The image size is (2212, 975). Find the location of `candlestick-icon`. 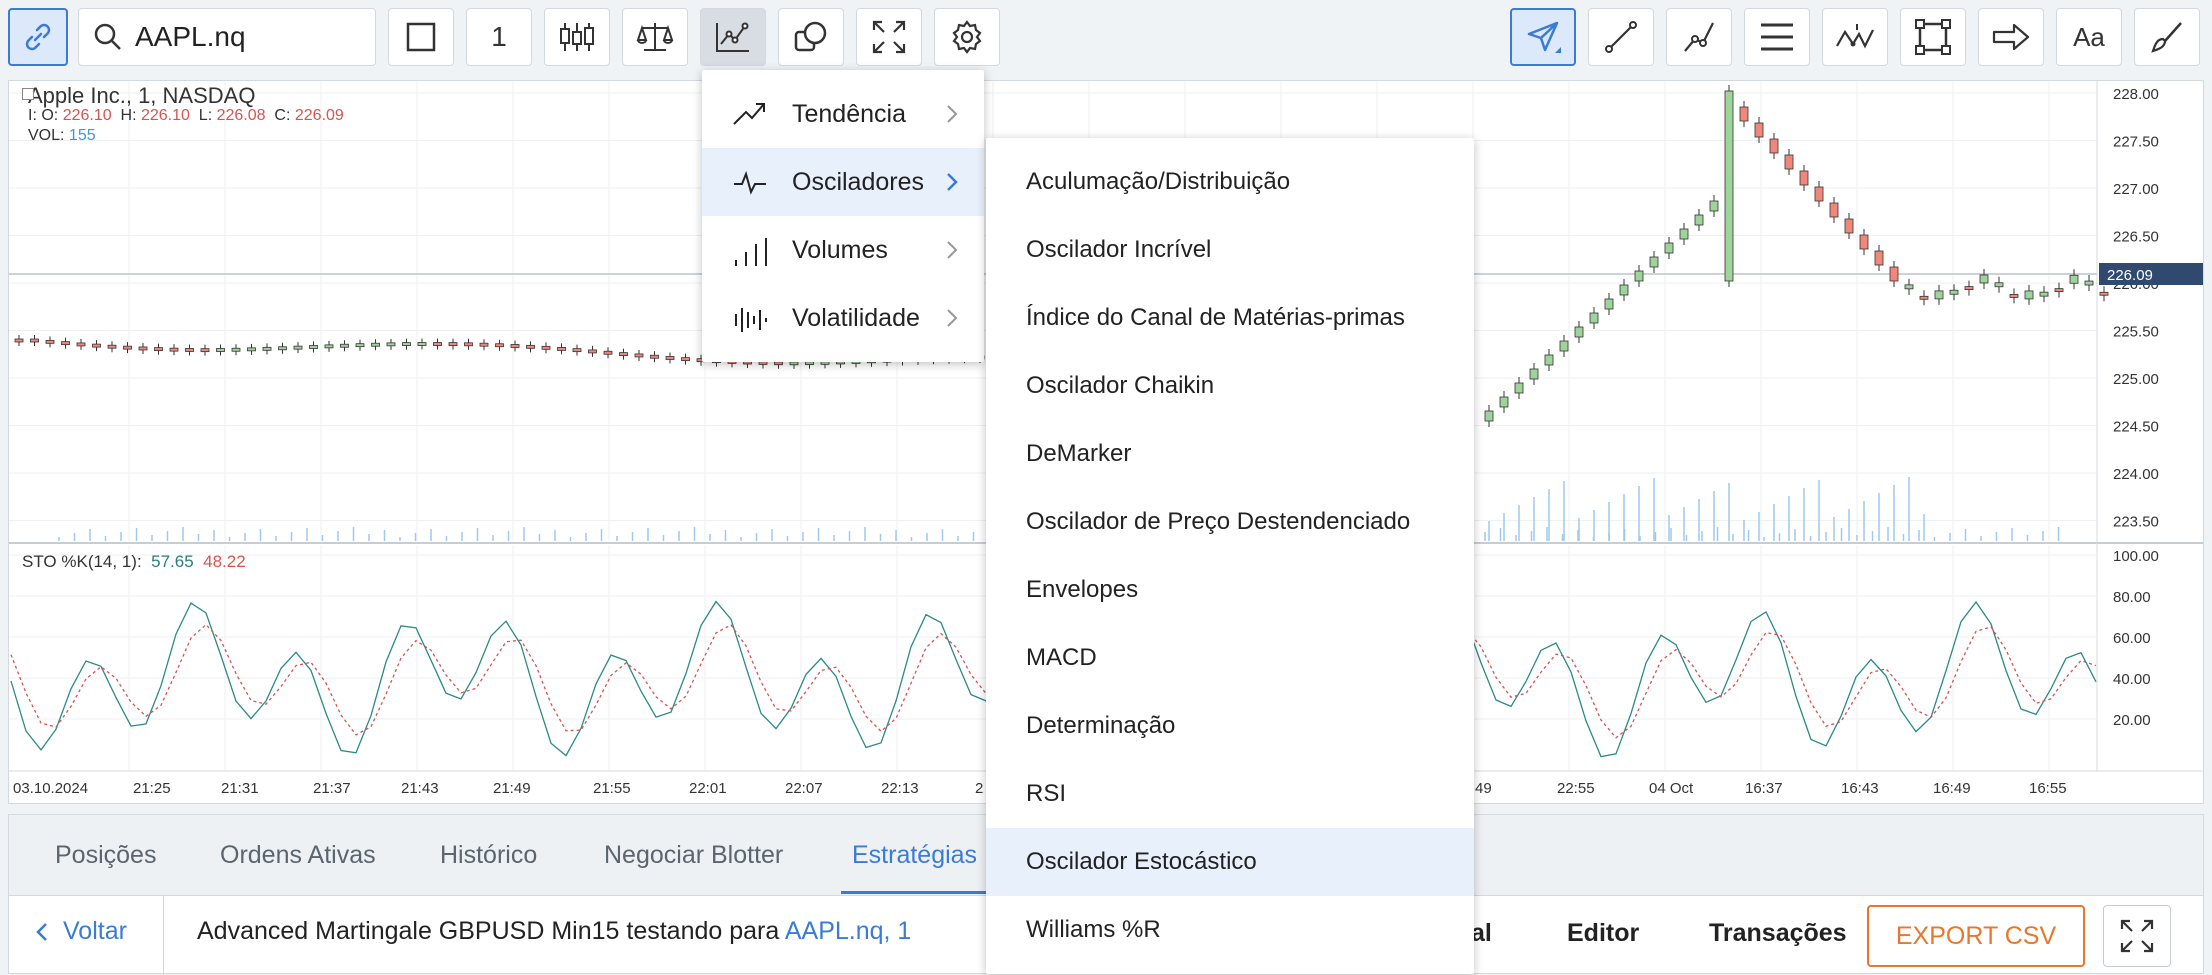

candlestick-icon is located at coordinates (577, 37).